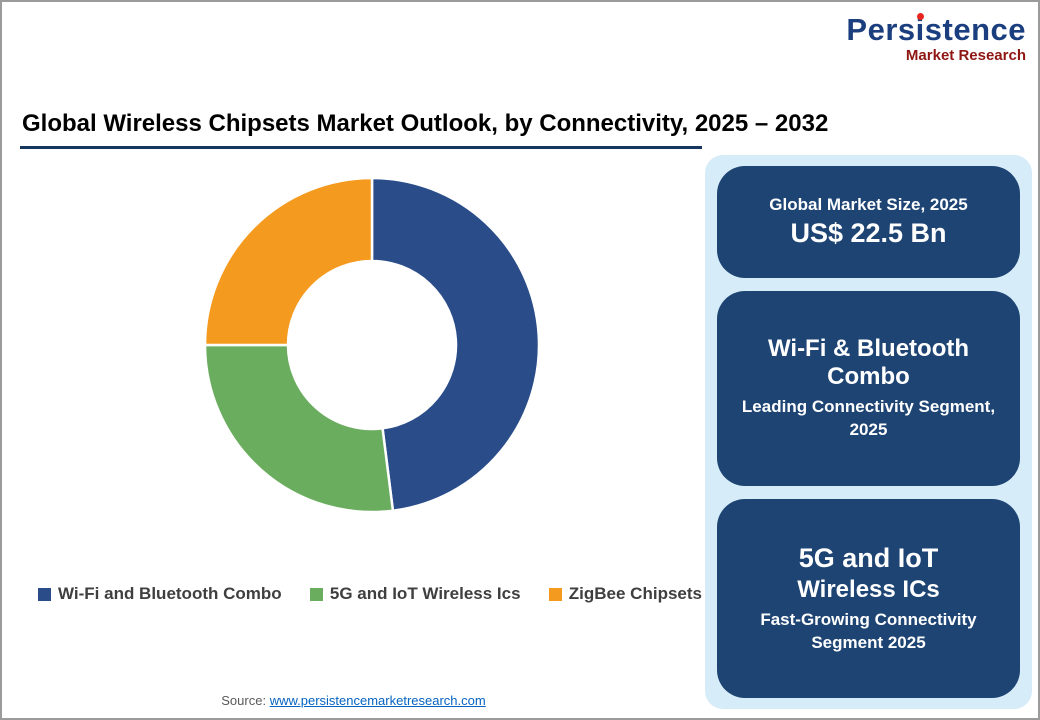  I want to click on source-link: www.persistencemarketresearch.com, so click(377, 700).